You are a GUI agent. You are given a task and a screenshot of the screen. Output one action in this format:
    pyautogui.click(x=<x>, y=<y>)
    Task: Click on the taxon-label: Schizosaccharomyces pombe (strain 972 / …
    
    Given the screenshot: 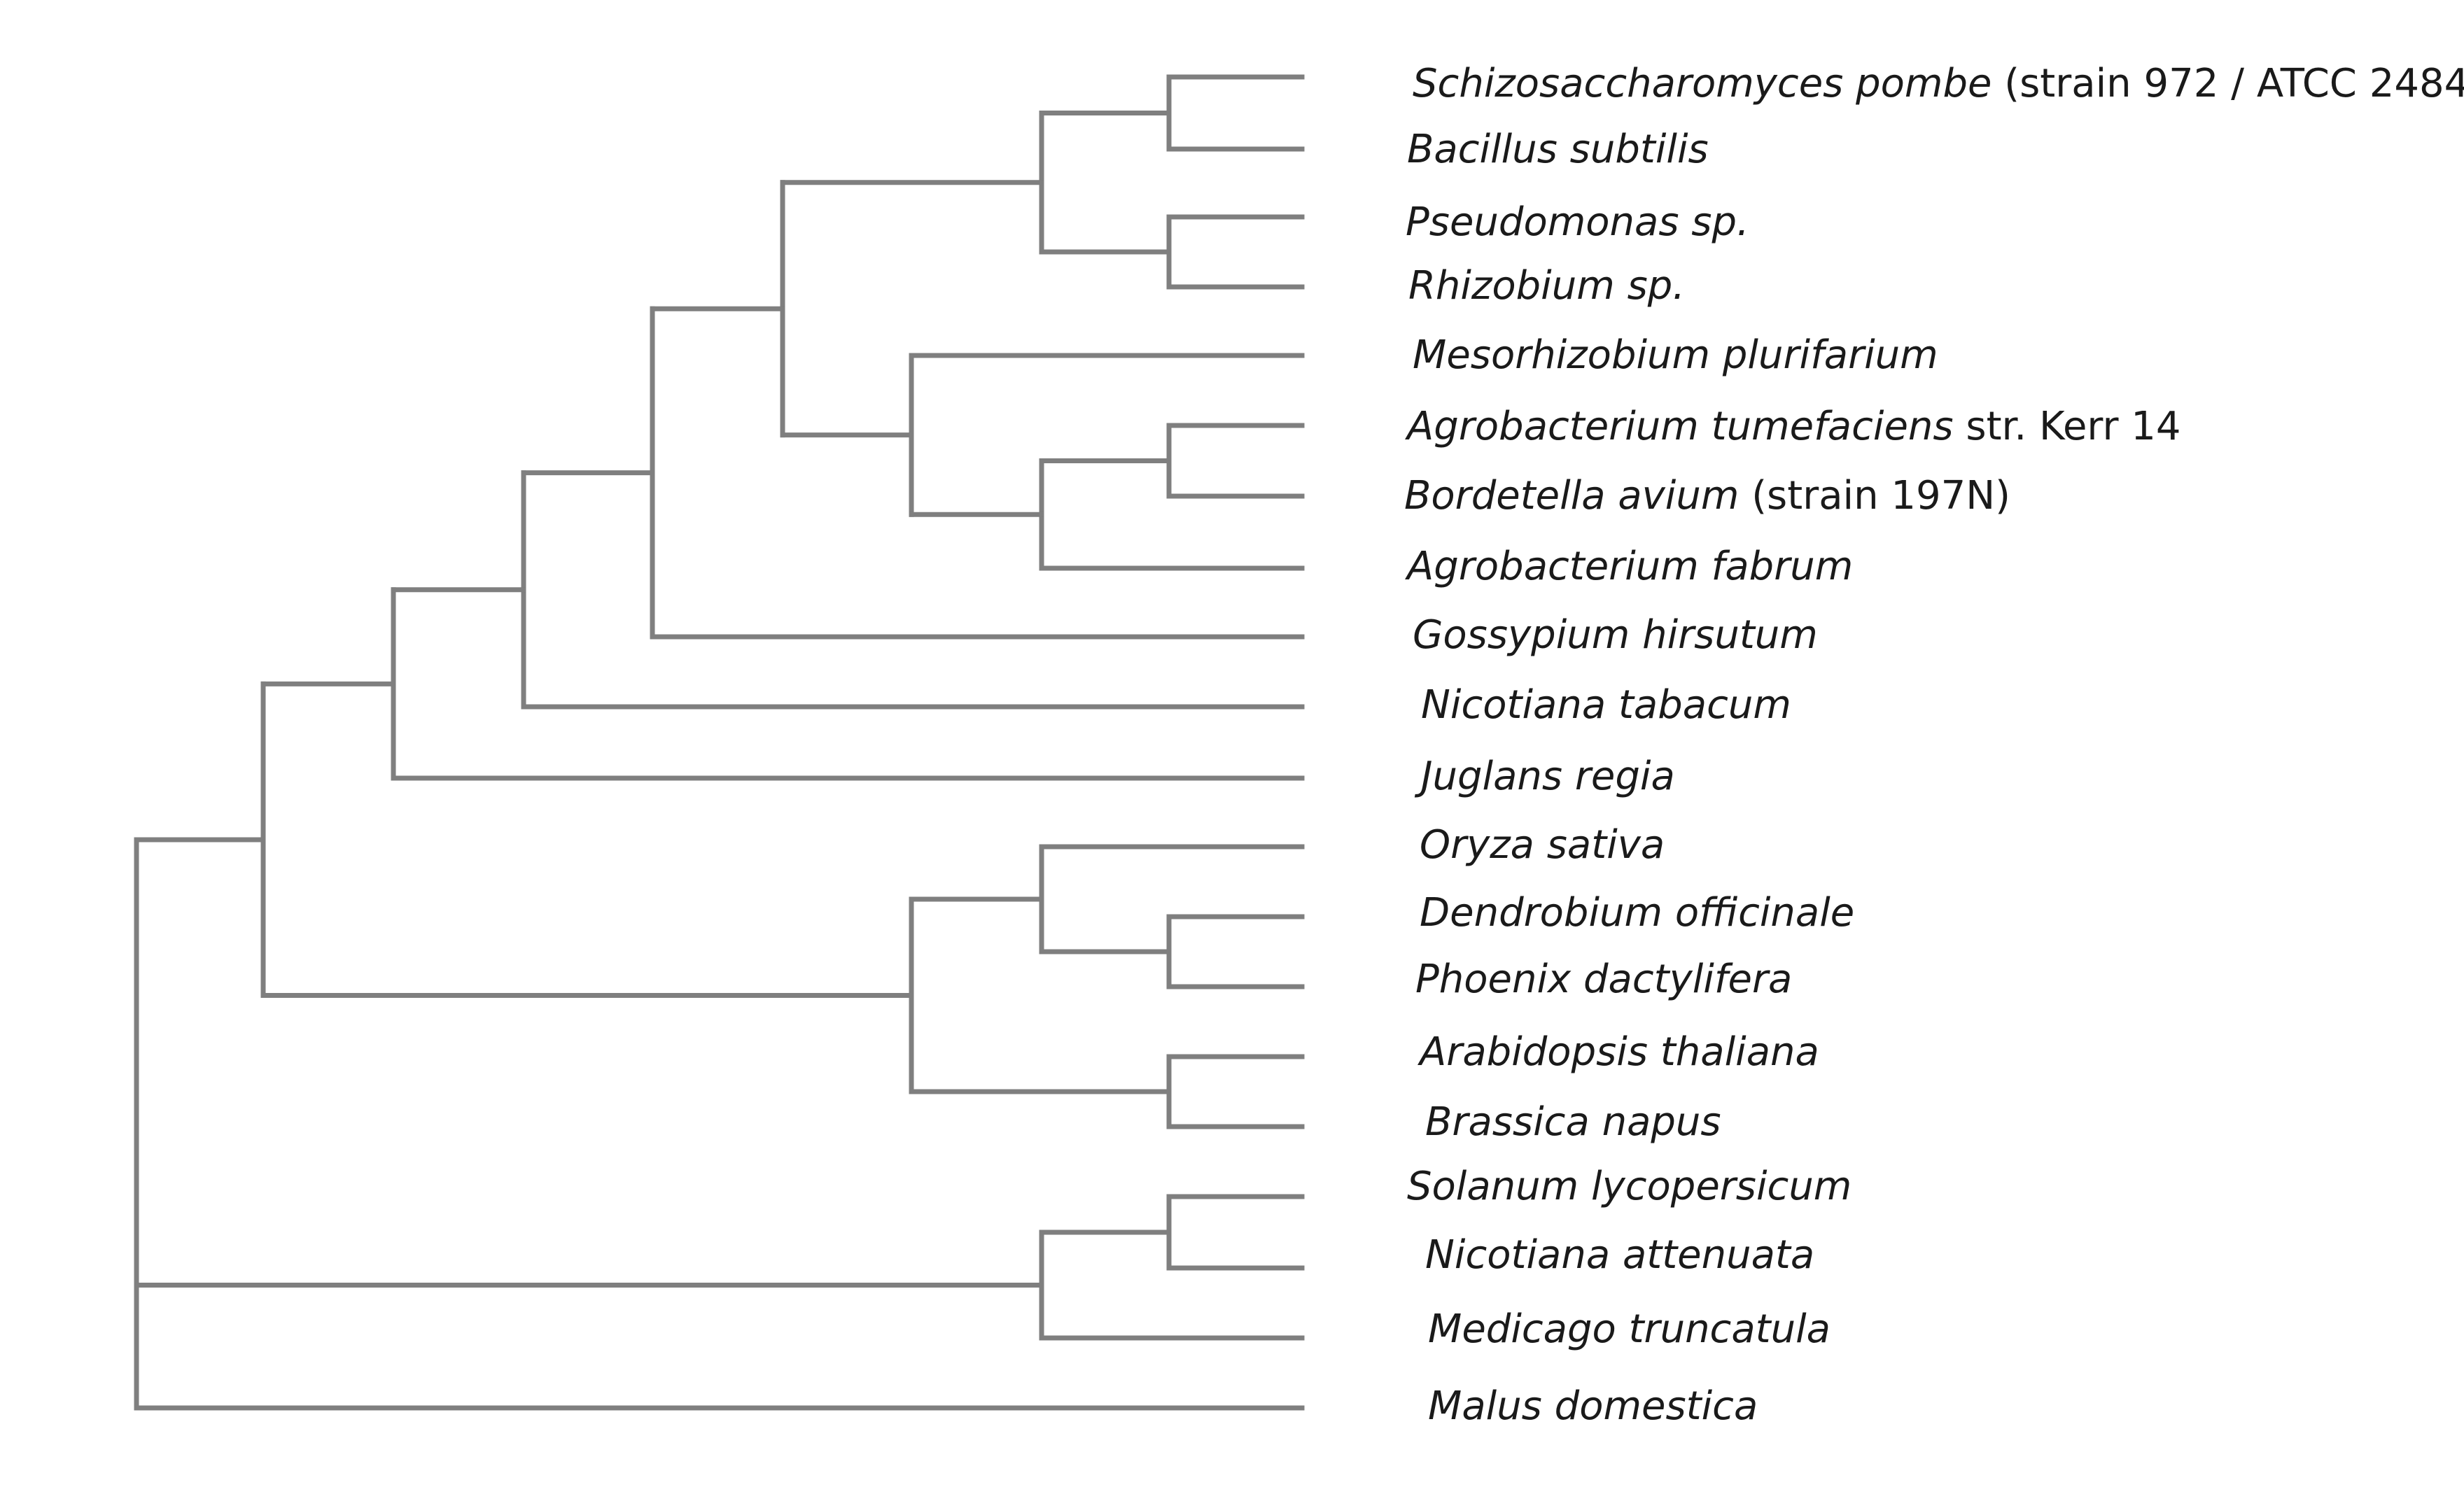 What is the action you would take?
    pyautogui.click(x=1938, y=84)
    